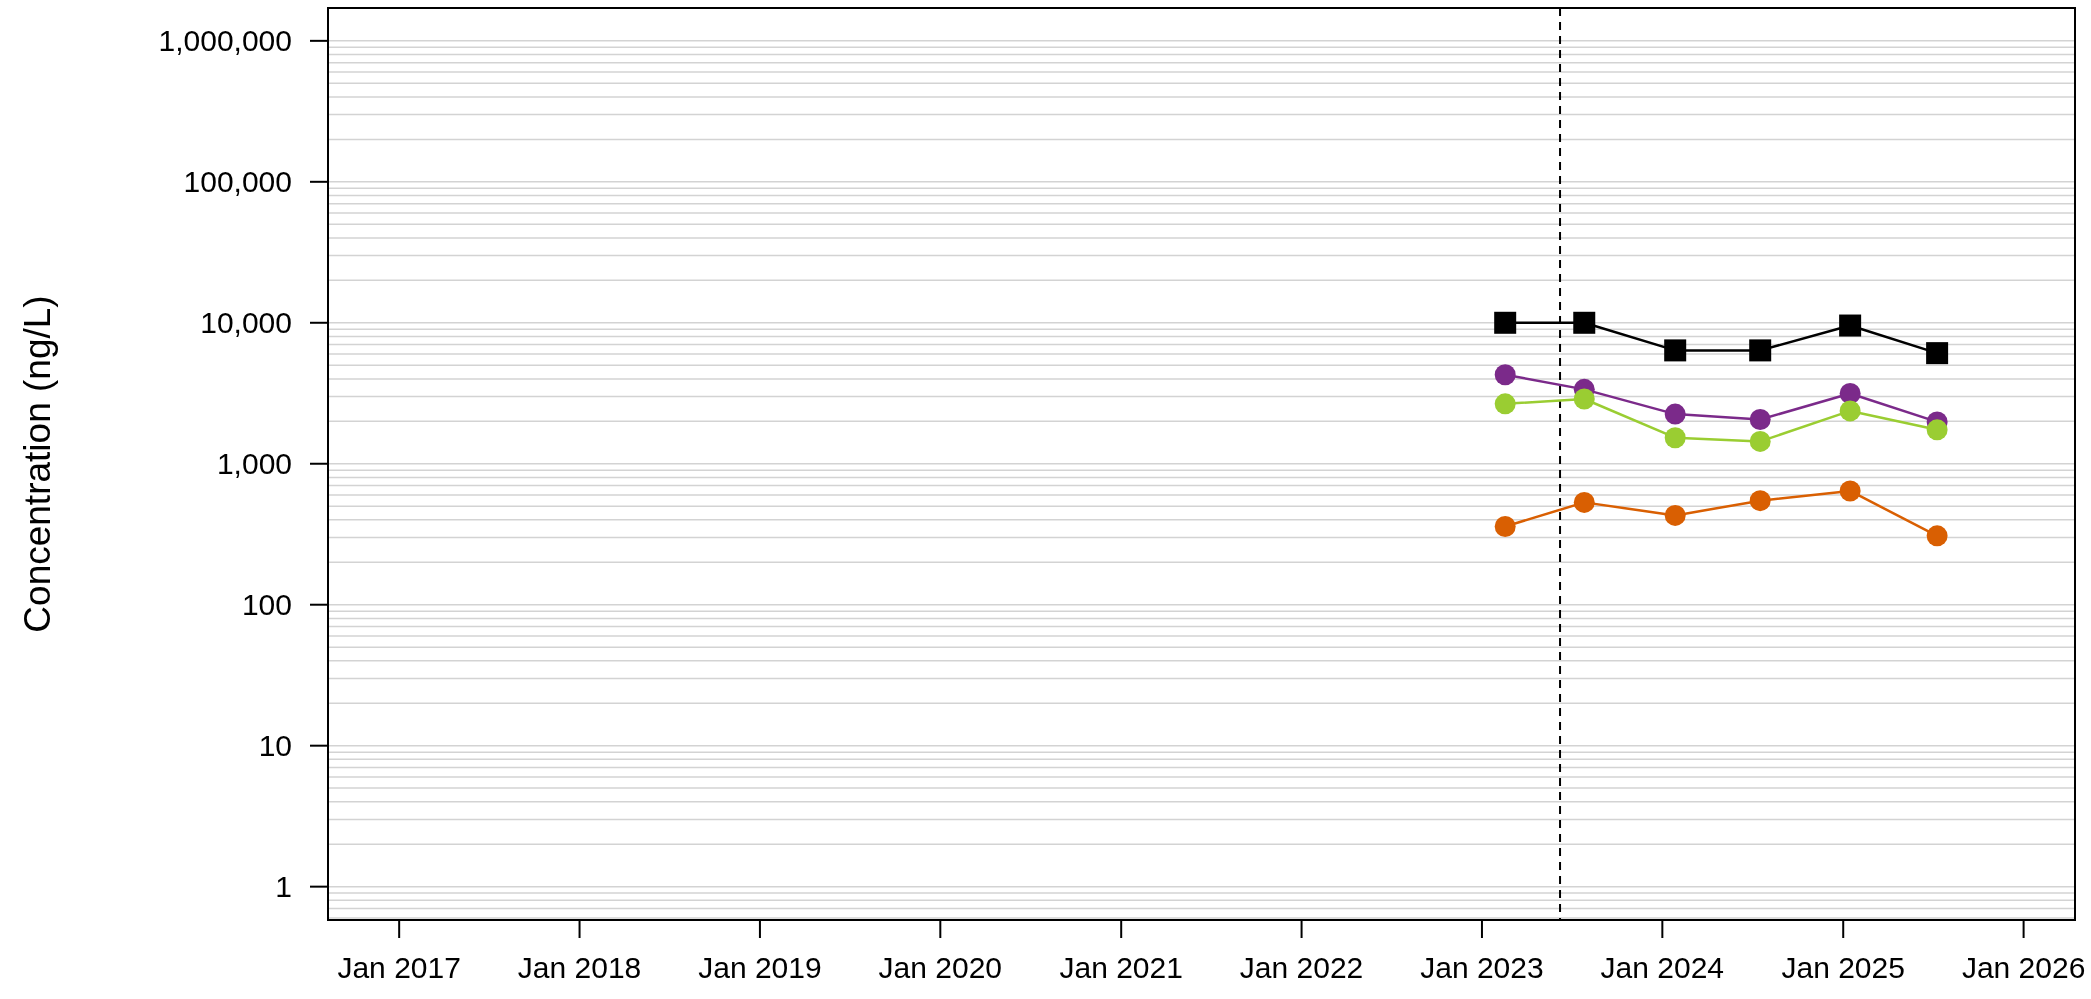  Describe the element at coordinates (760, 967) in the screenshot. I see `x-tick-label: Jan 2019` at that location.